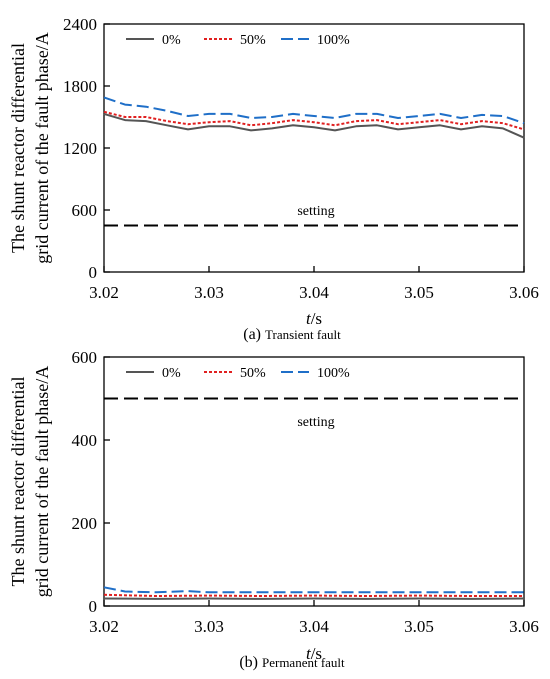  What do you see at coordinates (250, 662) in the screenshot?
I see `panel-caption-label: (b)` at bounding box center [250, 662].